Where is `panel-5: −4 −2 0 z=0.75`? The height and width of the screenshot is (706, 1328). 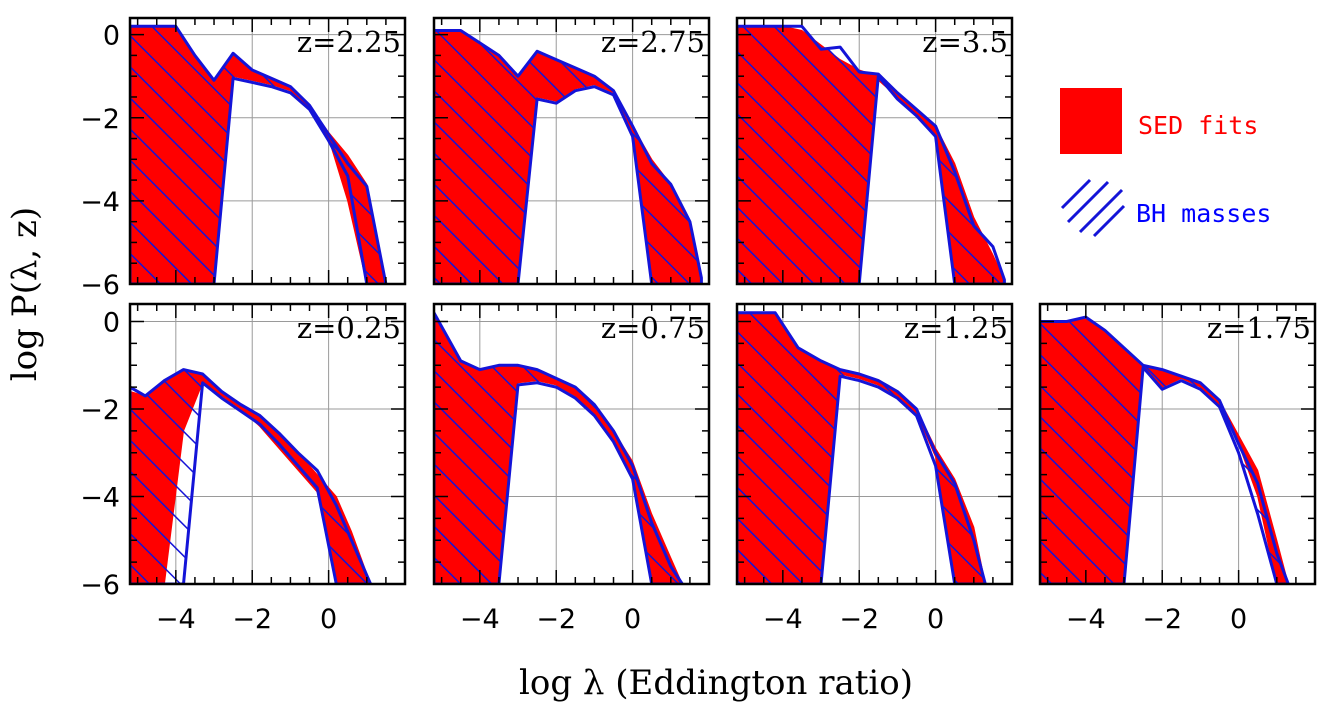
panel-5: −4 −2 0 z=0.75 is located at coordinates (571, 468).